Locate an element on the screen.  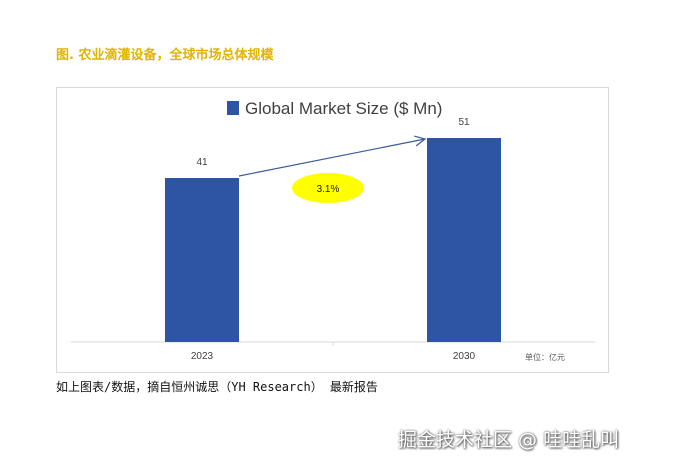
x-tick-label-2030: 2030 is located at coordinates (464, 356).